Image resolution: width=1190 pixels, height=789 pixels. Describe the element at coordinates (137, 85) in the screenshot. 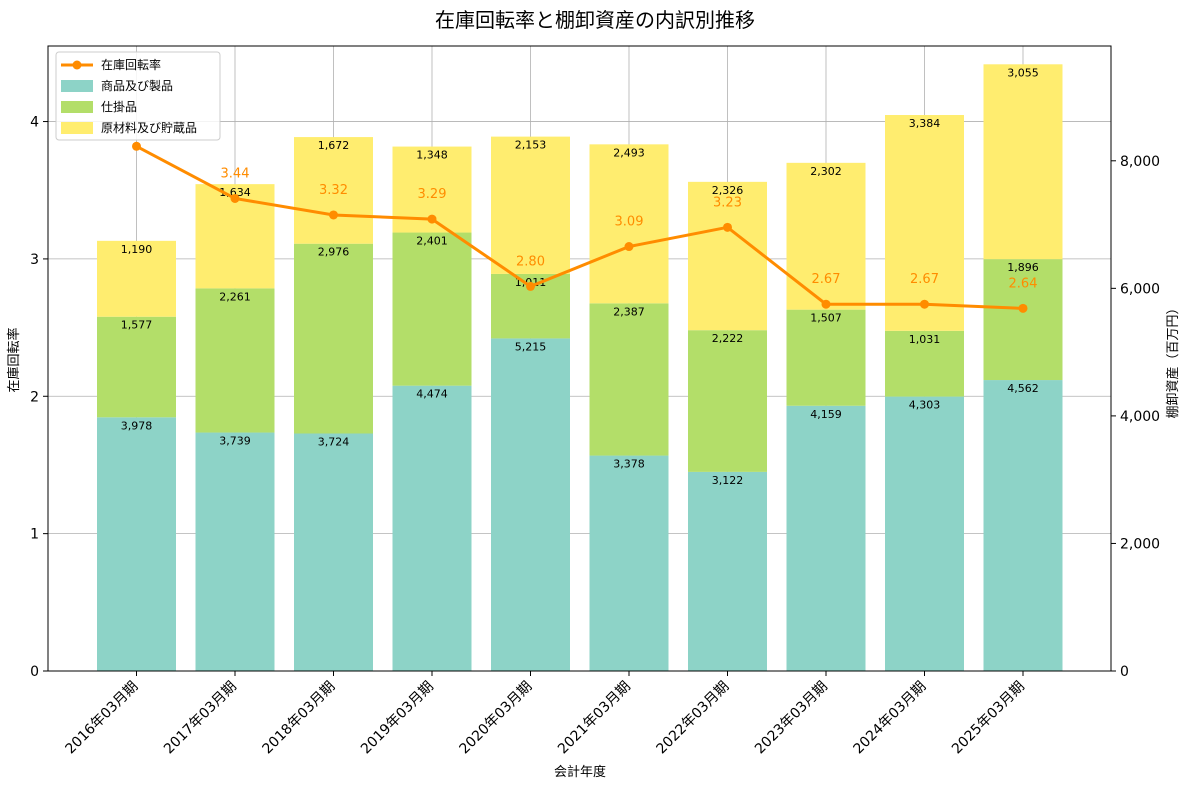

I see `legend-entry-label: 商品及び製品` at that location.